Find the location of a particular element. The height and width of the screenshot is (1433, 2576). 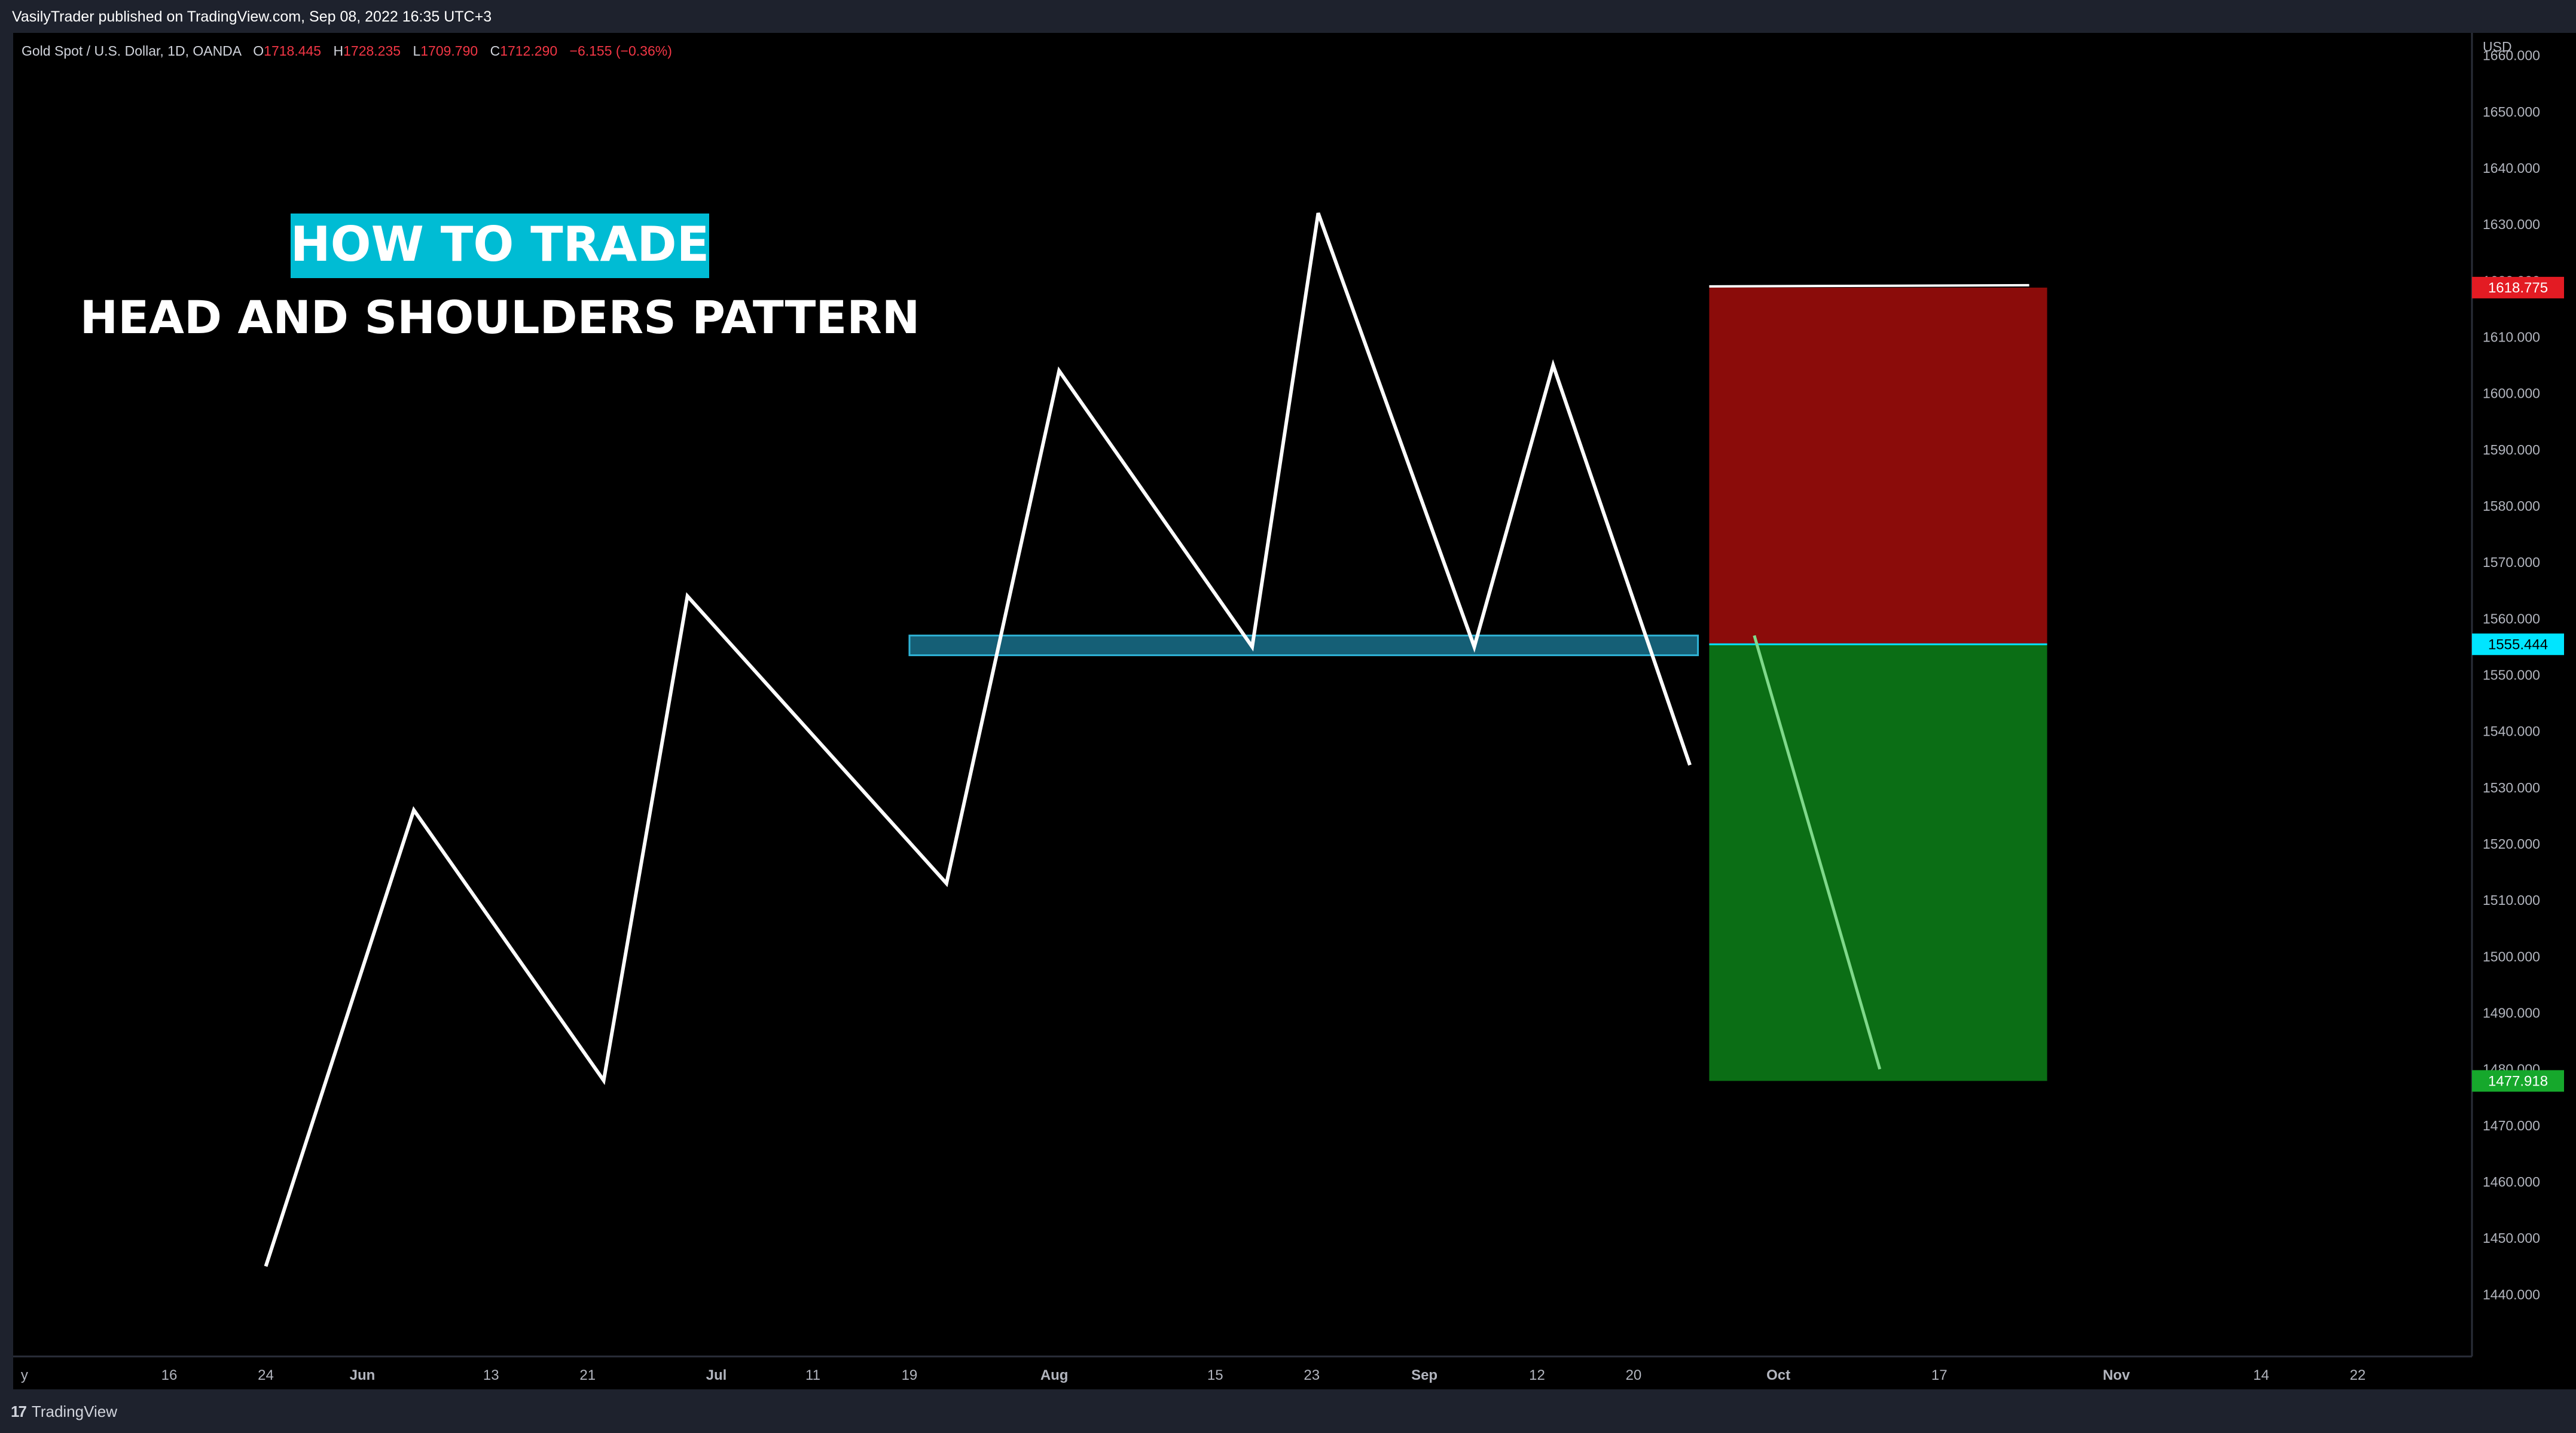

entry-price-tag is located at coordinates (2518, 644).